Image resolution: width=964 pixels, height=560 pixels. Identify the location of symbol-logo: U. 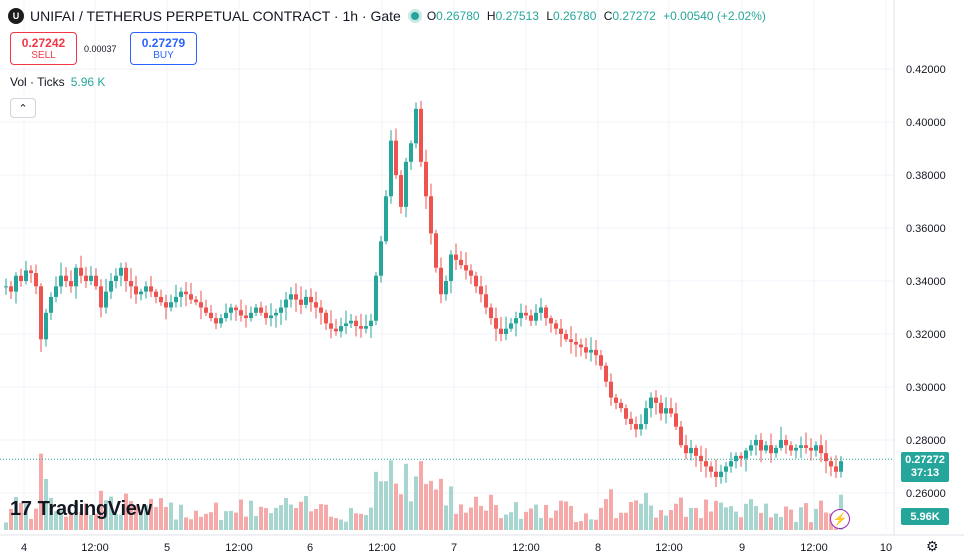
(16, 16).